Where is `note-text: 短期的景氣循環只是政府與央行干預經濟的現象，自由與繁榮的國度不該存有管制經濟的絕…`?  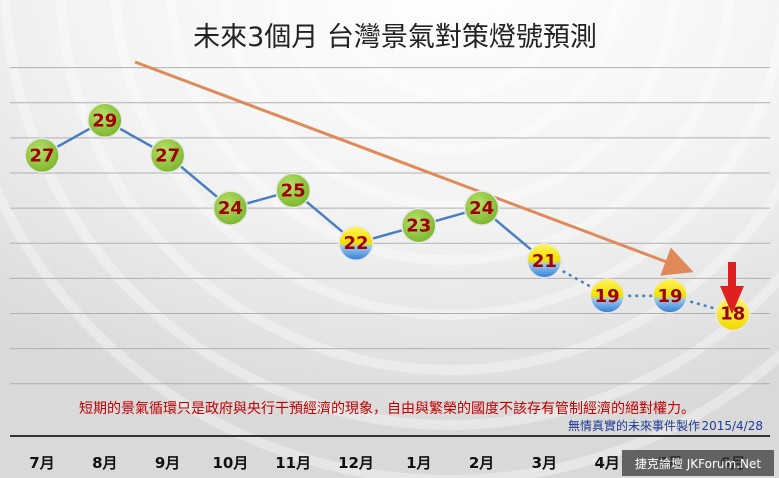
note-text: 短期的景氣循環只是政府與央行干預經濟的現象，自由與繁榮的國度不該存有管制經濟的絕… is located at coordinates (387, 409).